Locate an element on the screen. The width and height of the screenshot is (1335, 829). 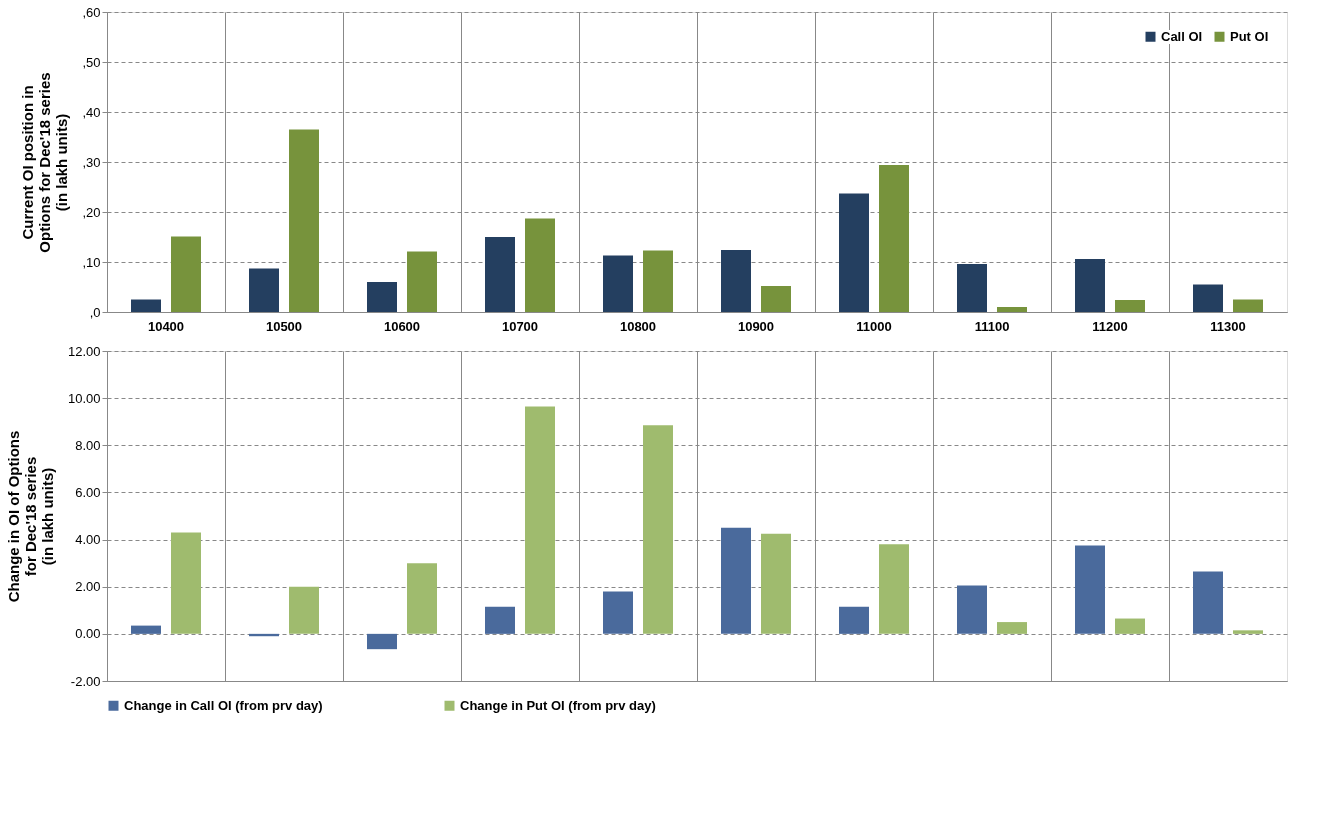
y-tick-label: 12.00 is located at coordinates (84, 351).